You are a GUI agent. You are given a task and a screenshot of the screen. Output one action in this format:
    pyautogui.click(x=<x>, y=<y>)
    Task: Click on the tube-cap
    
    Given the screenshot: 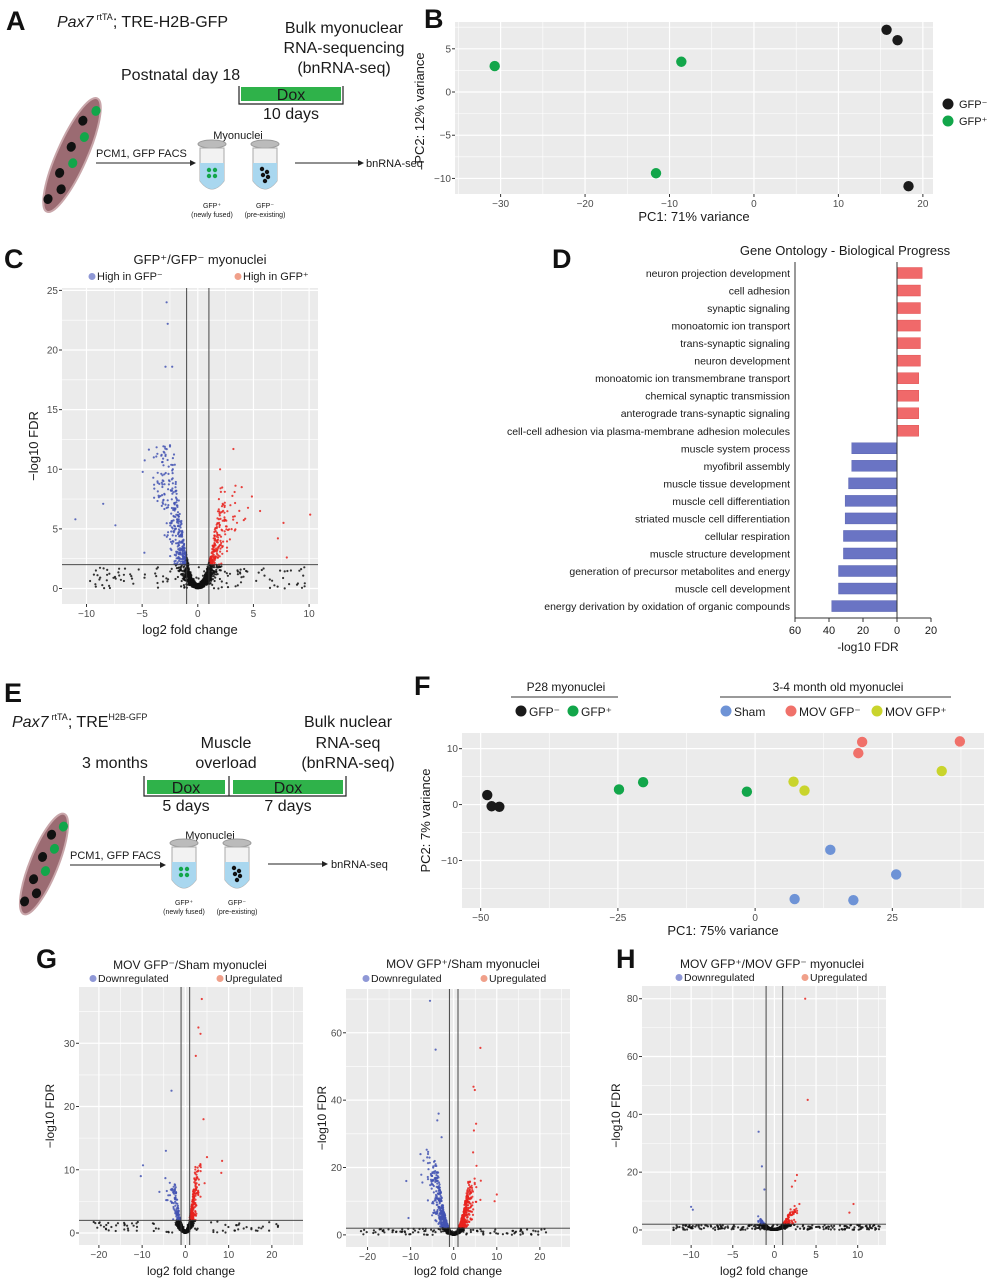 What is the action you would take?
    pyautogui.click(x=184, y=843)
    